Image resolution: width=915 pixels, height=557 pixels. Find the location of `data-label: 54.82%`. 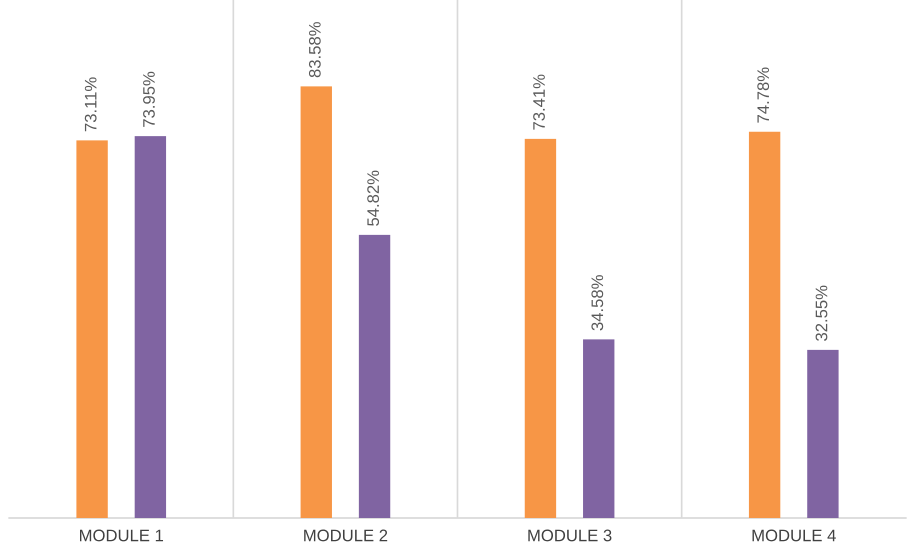

data-label: 54.82% is located at coordinates (373, 198).